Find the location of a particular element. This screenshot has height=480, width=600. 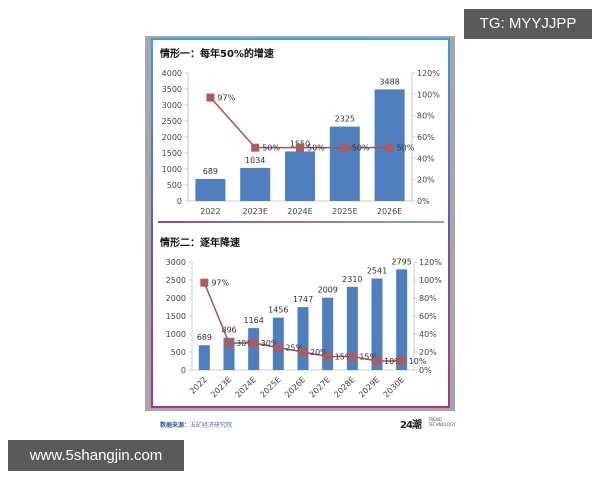

bar-value-label: 2795 is located at coordinates (401, 261).